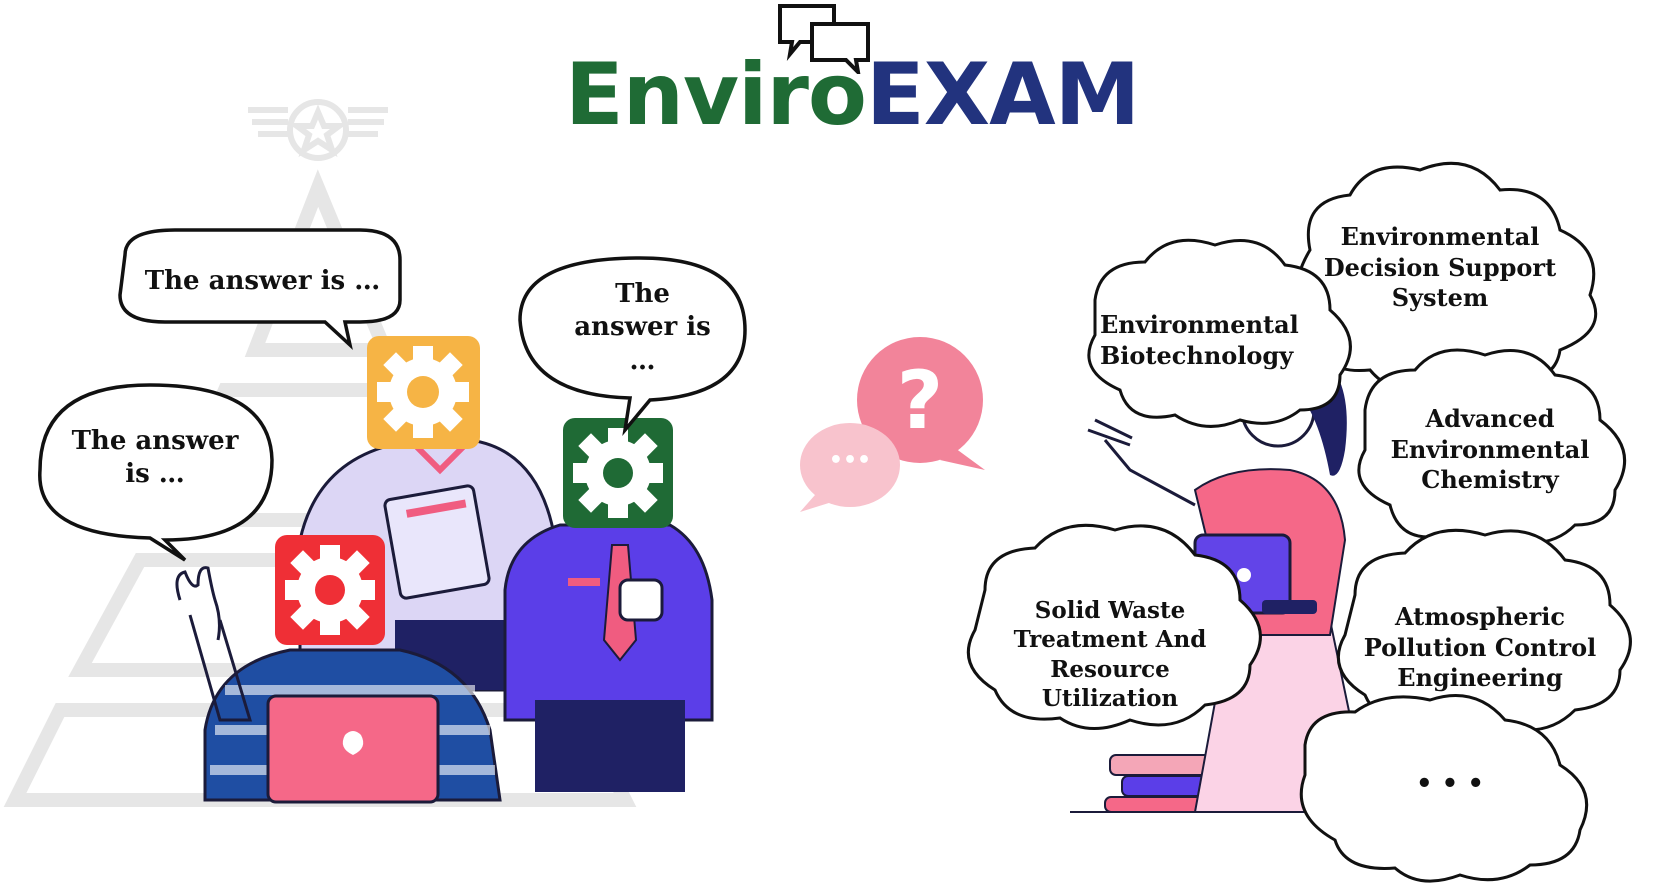  Describe the element at coordinates (1490, 480) in the screenshot. I see `topic-chem-line3: Chemistry` at that location.